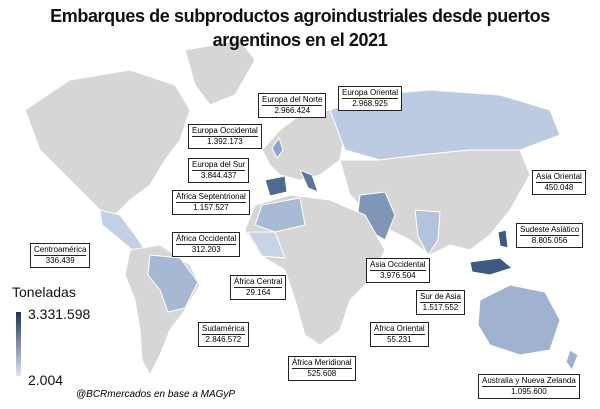 Image resolution: width=600 pixels, height=409 pixels. I want to click on legend-max: 3.331.598, so click(59, 314).